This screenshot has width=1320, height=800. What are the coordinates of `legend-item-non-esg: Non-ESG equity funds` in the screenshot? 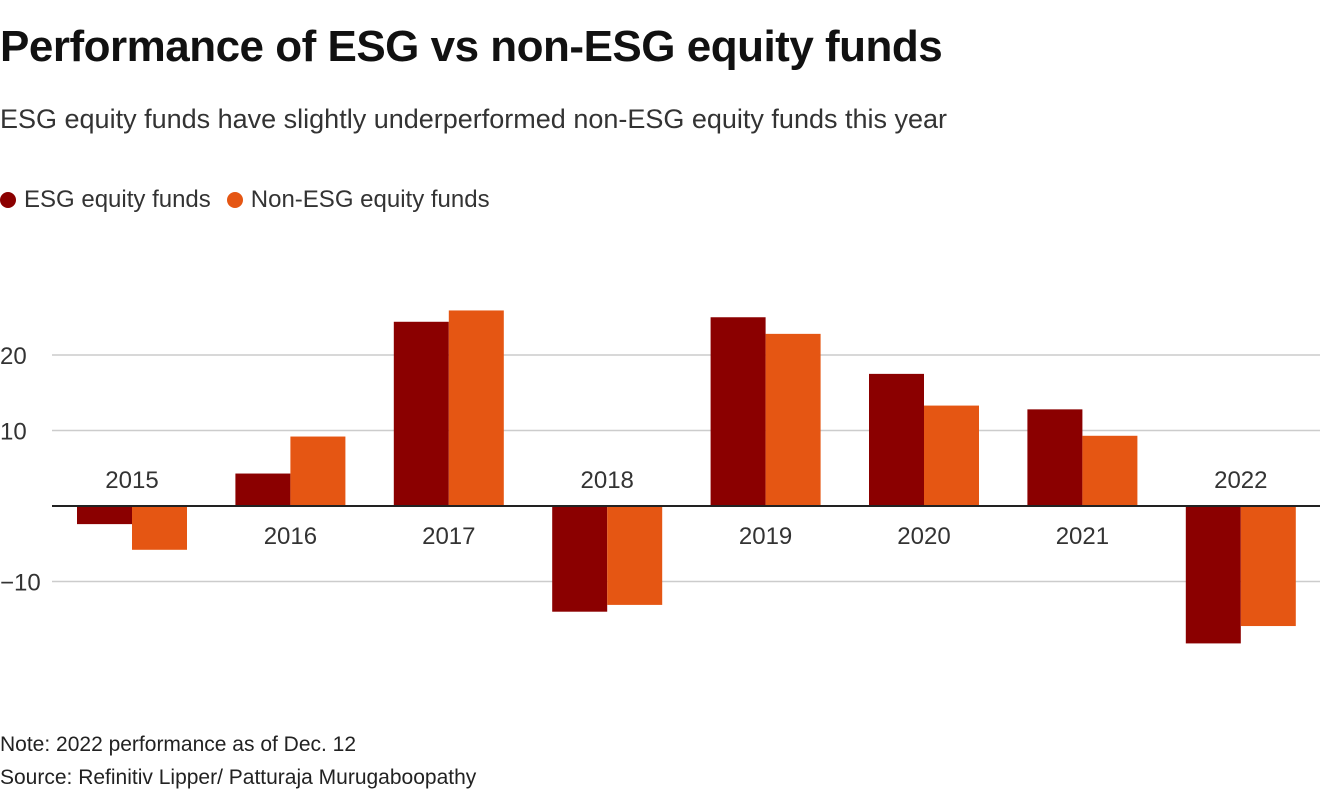 It's located at (358, 200).